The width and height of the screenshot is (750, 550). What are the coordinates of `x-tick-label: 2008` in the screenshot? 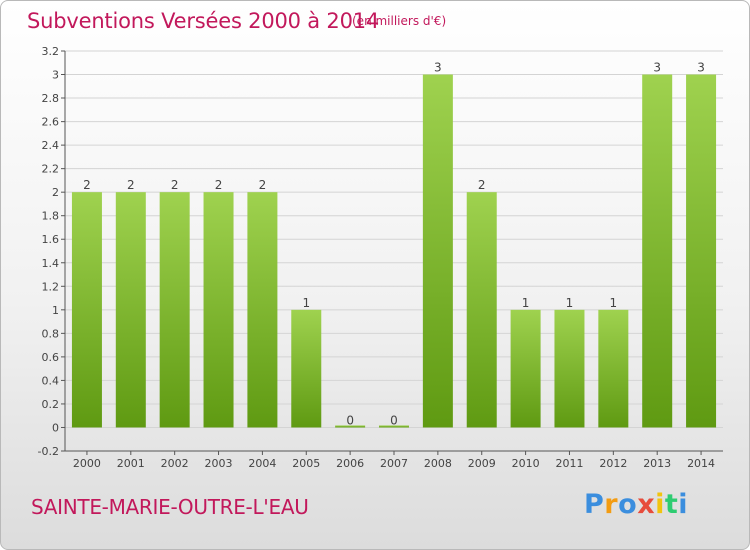 It's located at (438, 463).